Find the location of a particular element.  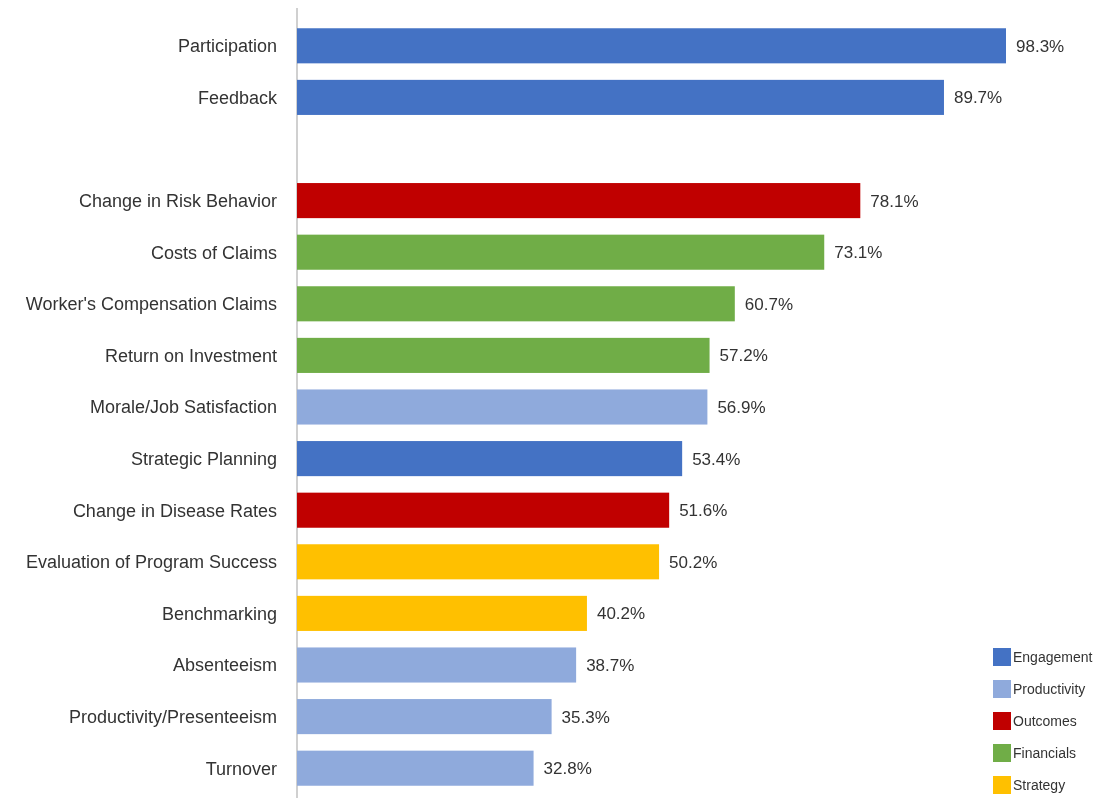

y-tick-label: Change in Disease Rates is located at coordinates (174, 510).